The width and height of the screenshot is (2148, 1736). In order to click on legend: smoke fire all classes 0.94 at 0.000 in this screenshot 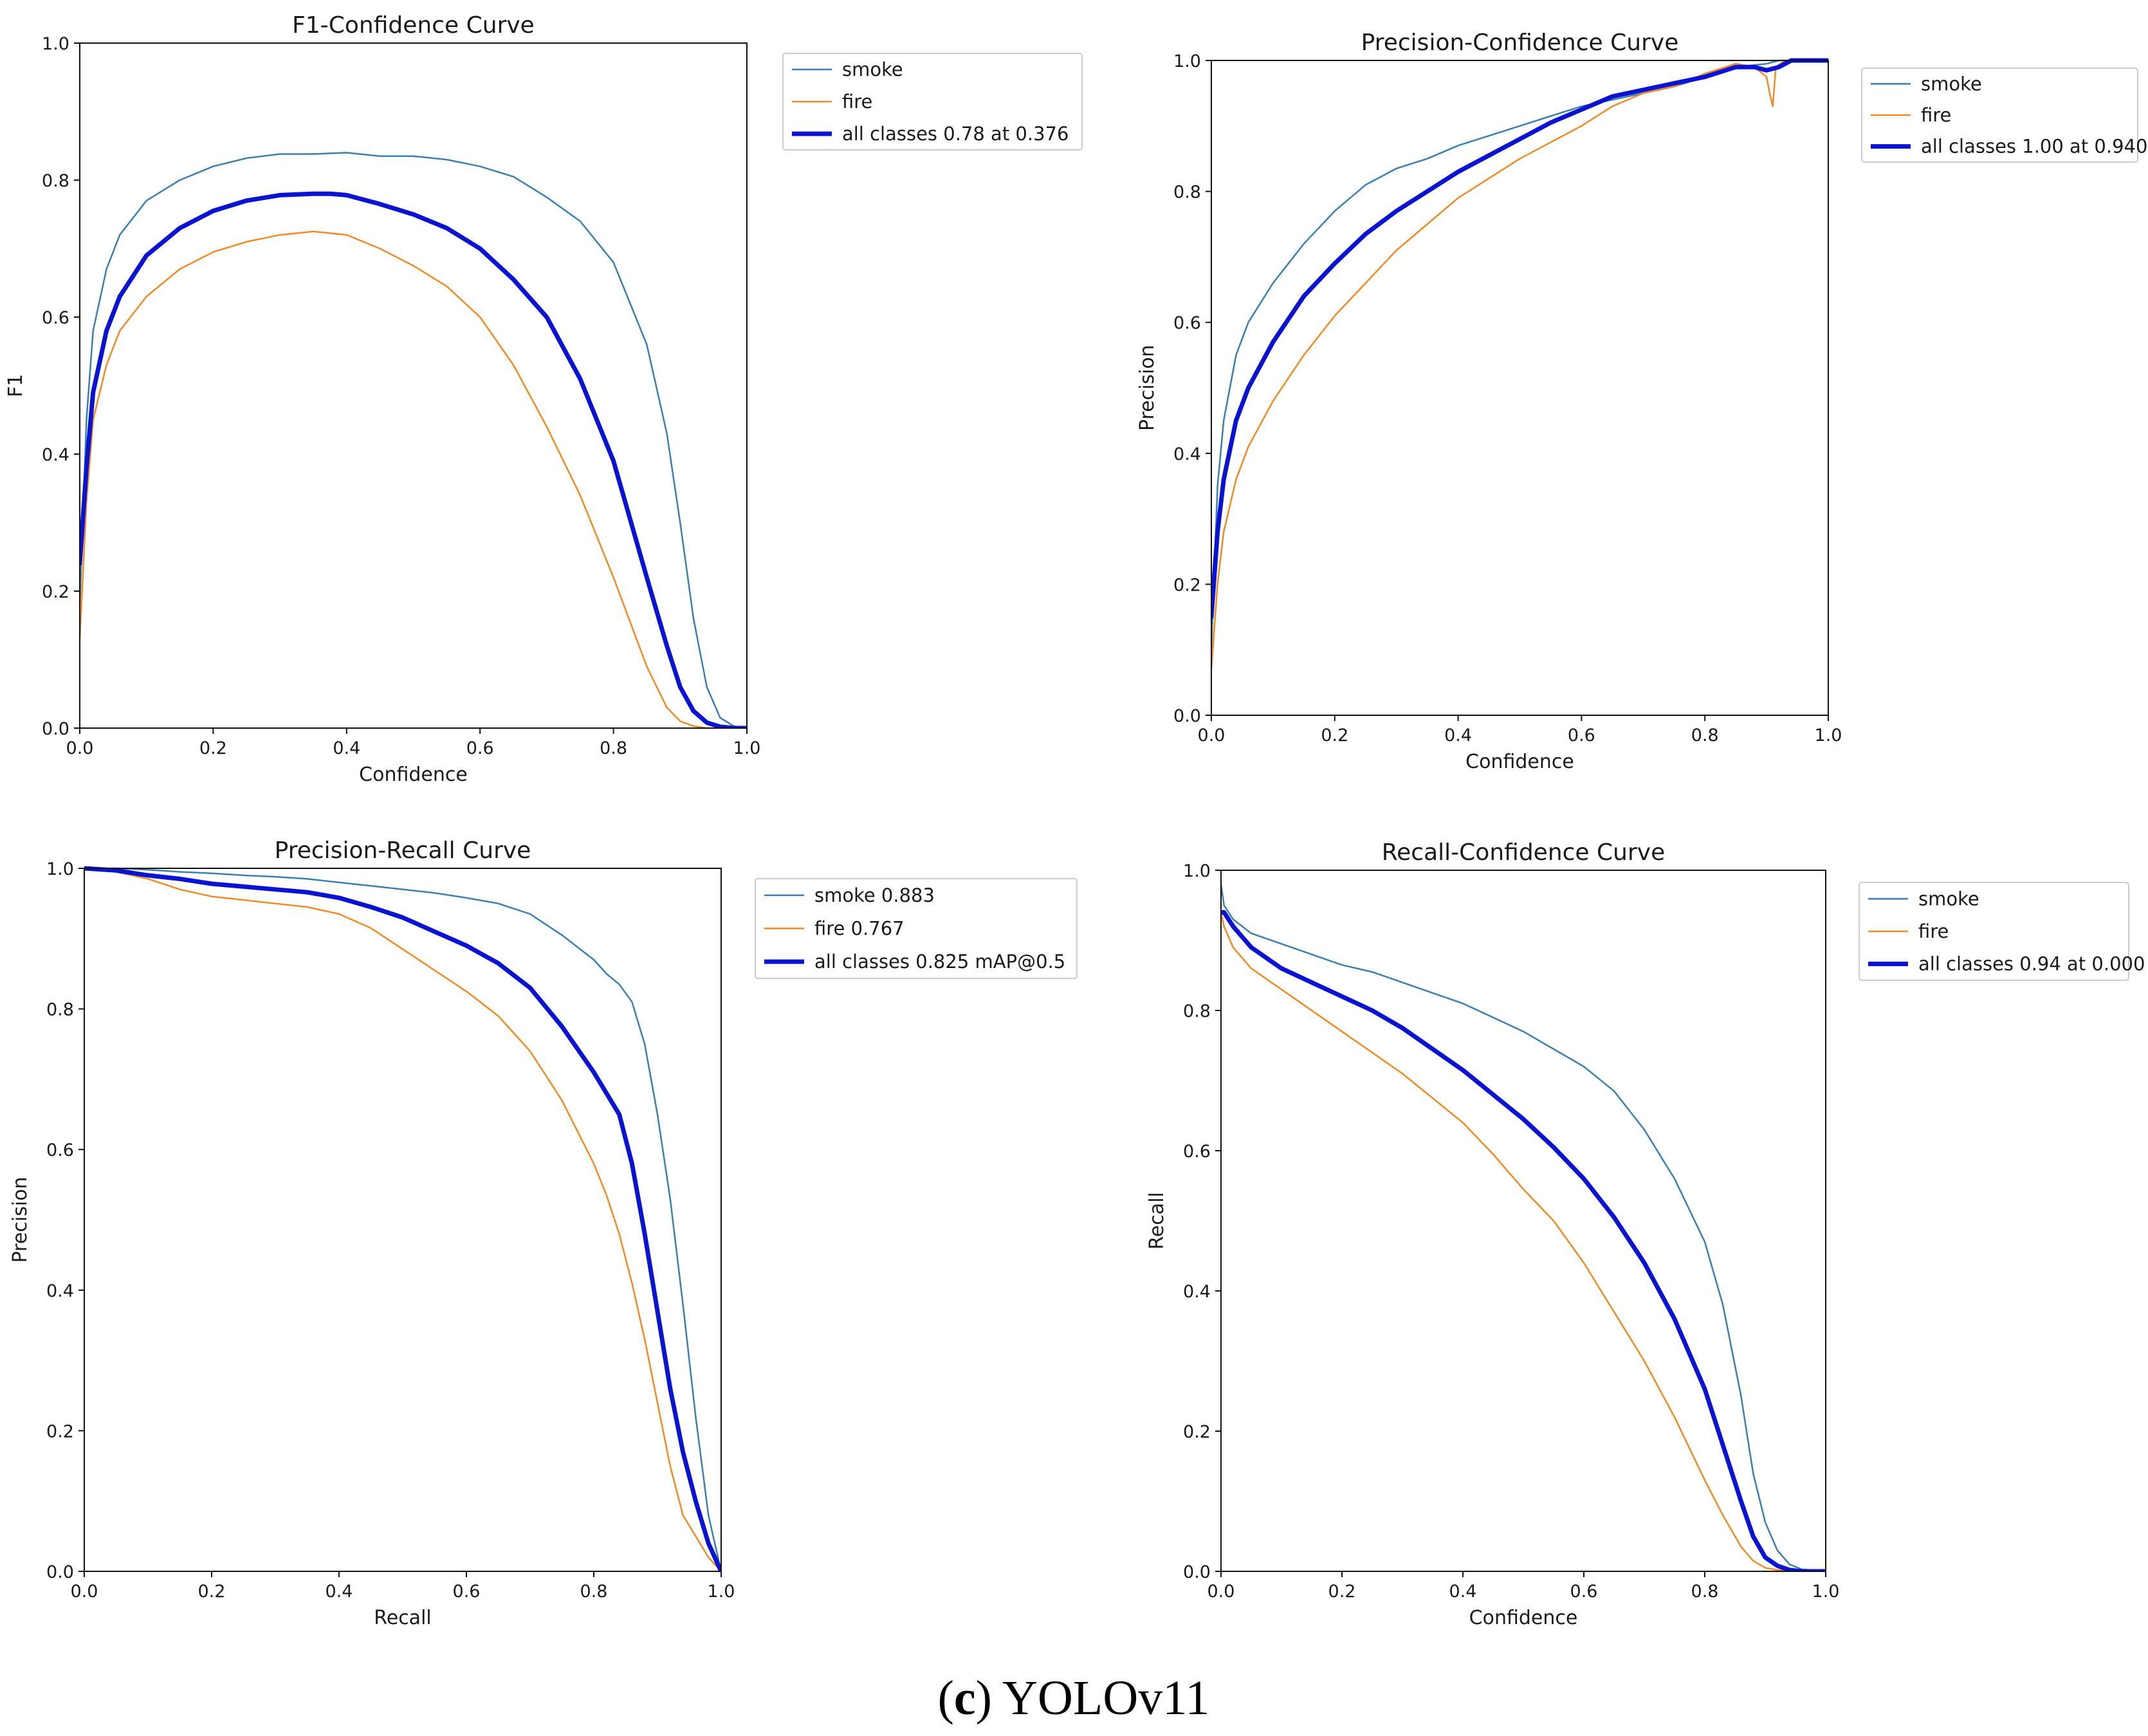, I will do `click(2002, 931)`.